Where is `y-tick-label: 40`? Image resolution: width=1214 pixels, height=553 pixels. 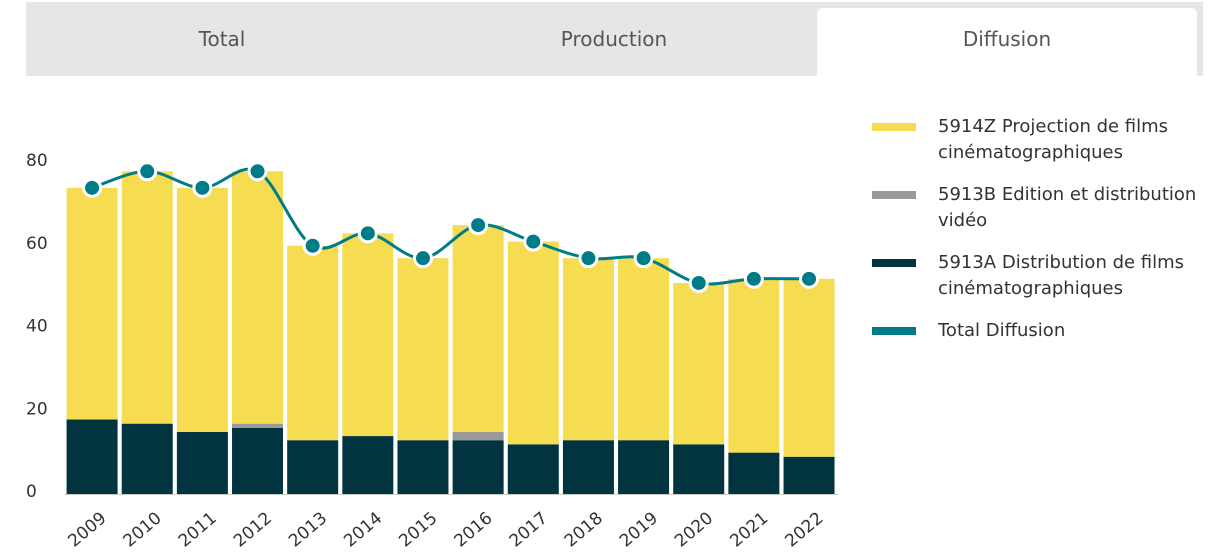 y-tick-label: 40 is located at coordinates (37, 327).